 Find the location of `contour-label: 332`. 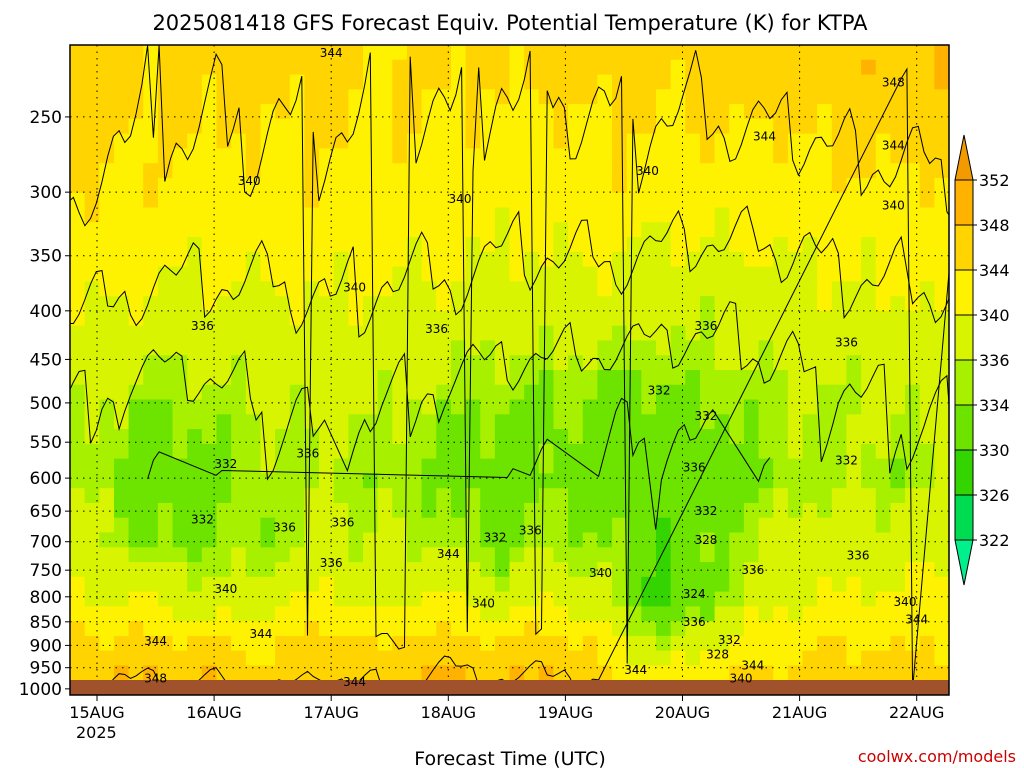

contour-label: 332 is located at coordinates (659, 390).